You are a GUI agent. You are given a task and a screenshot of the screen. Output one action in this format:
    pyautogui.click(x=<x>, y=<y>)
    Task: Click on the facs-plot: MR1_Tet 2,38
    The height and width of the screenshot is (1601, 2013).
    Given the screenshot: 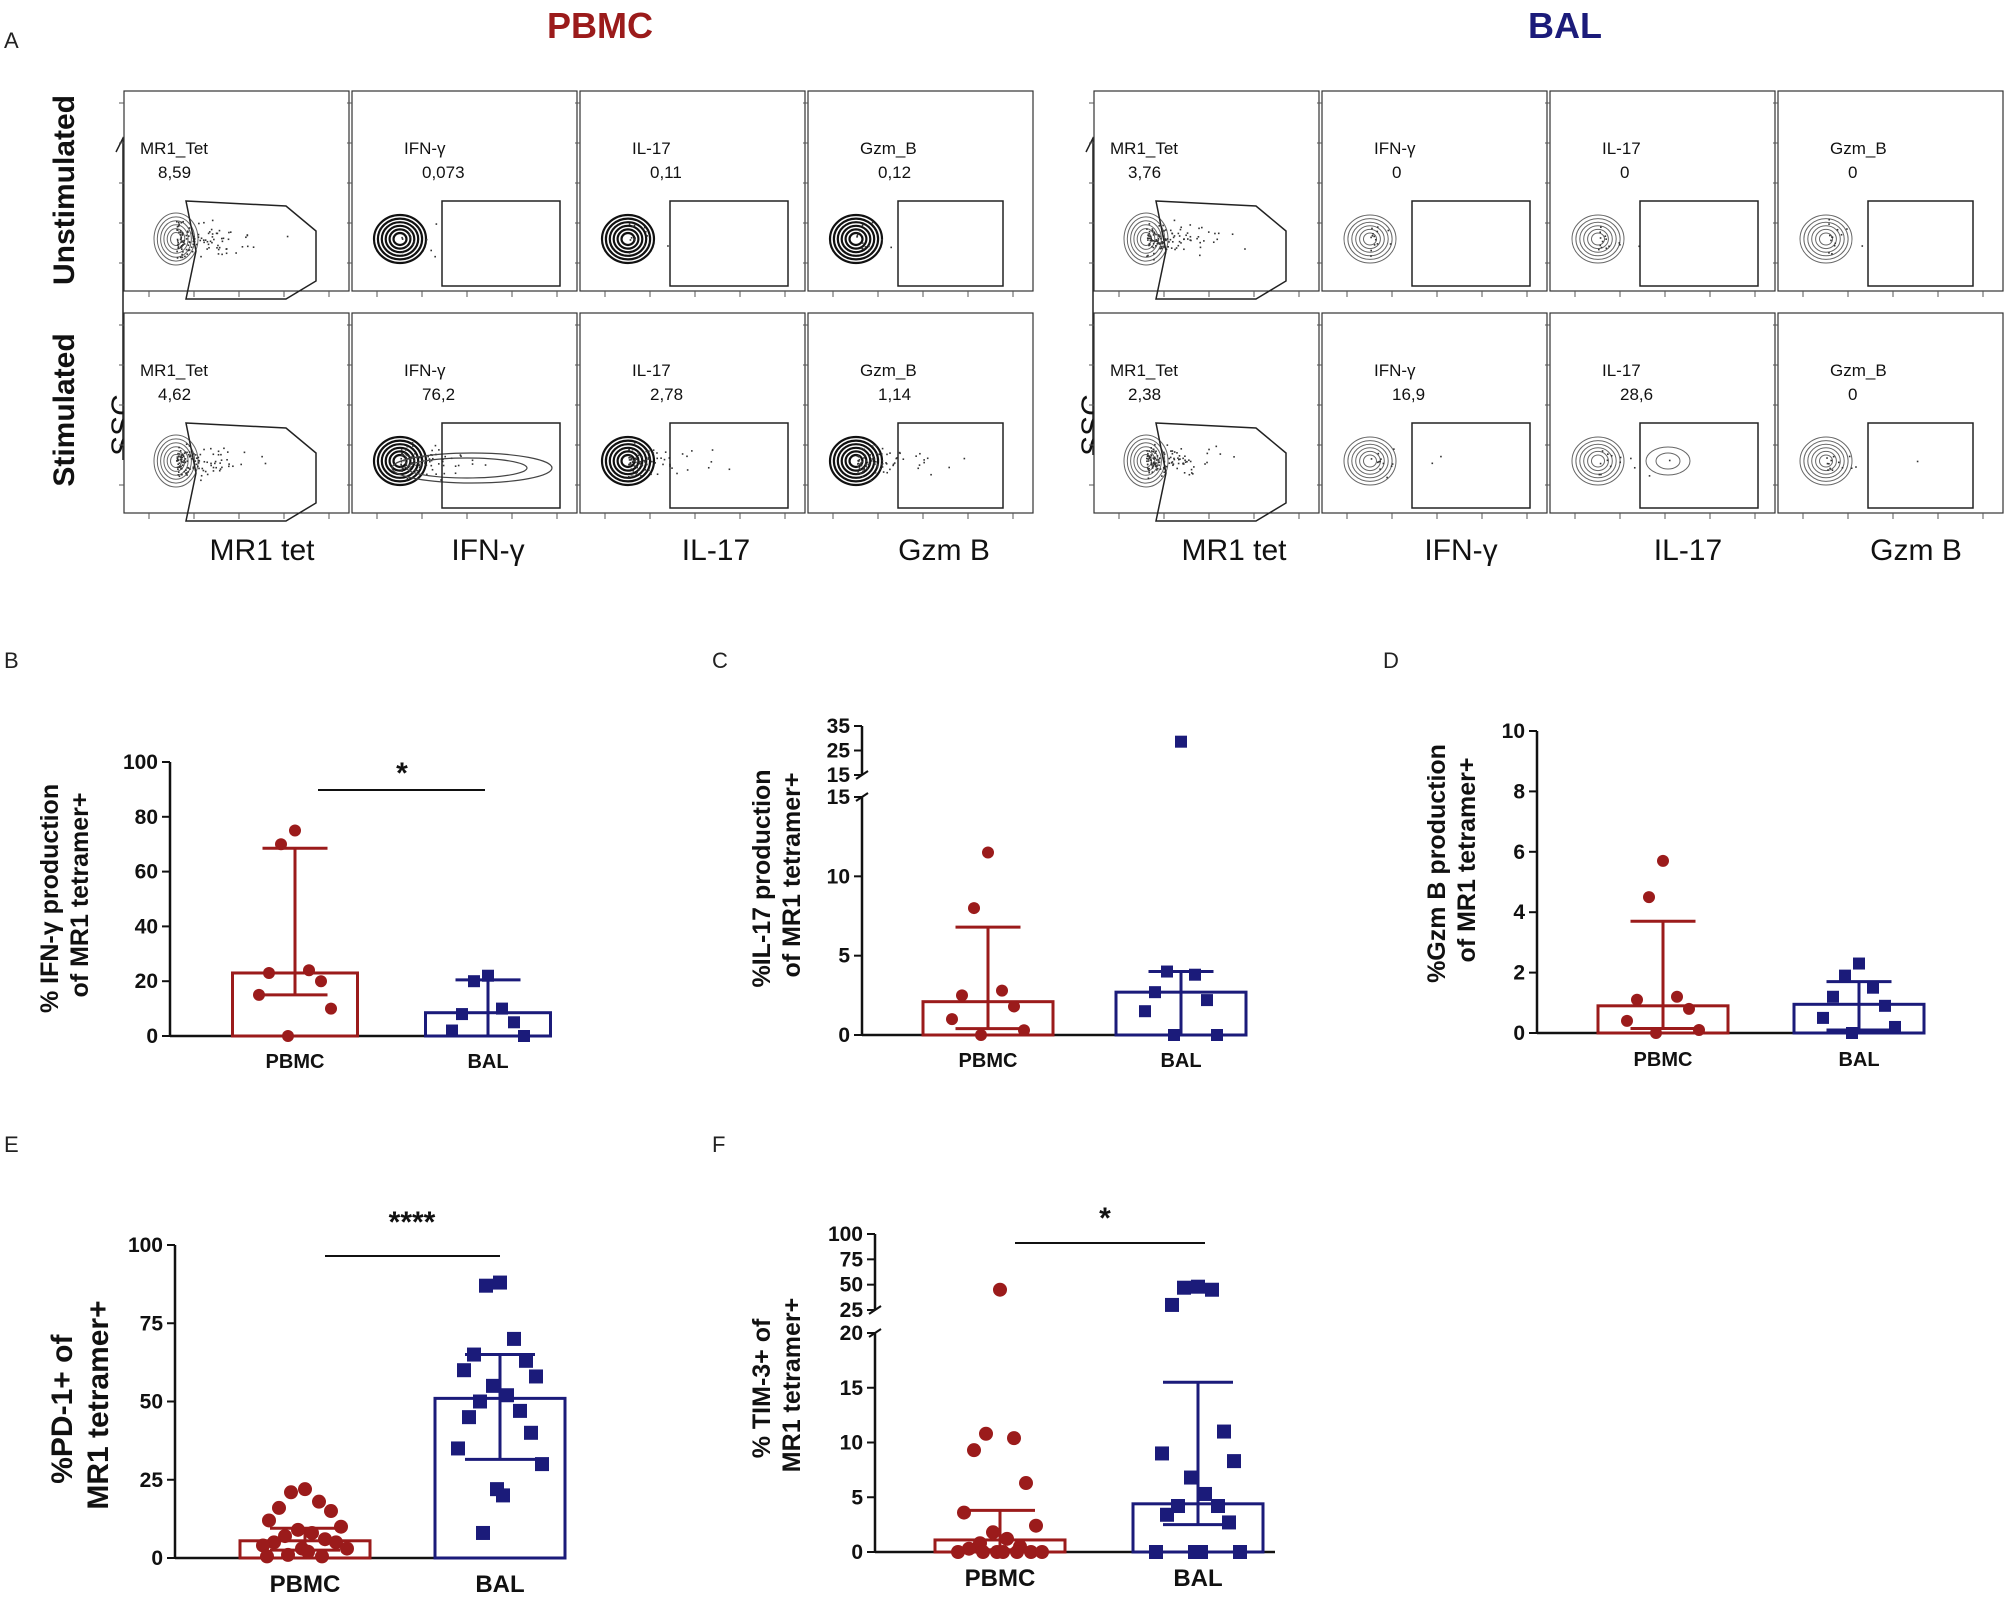 What is the action you would take?
    pyautogui.click(x=1204, y=417)
    